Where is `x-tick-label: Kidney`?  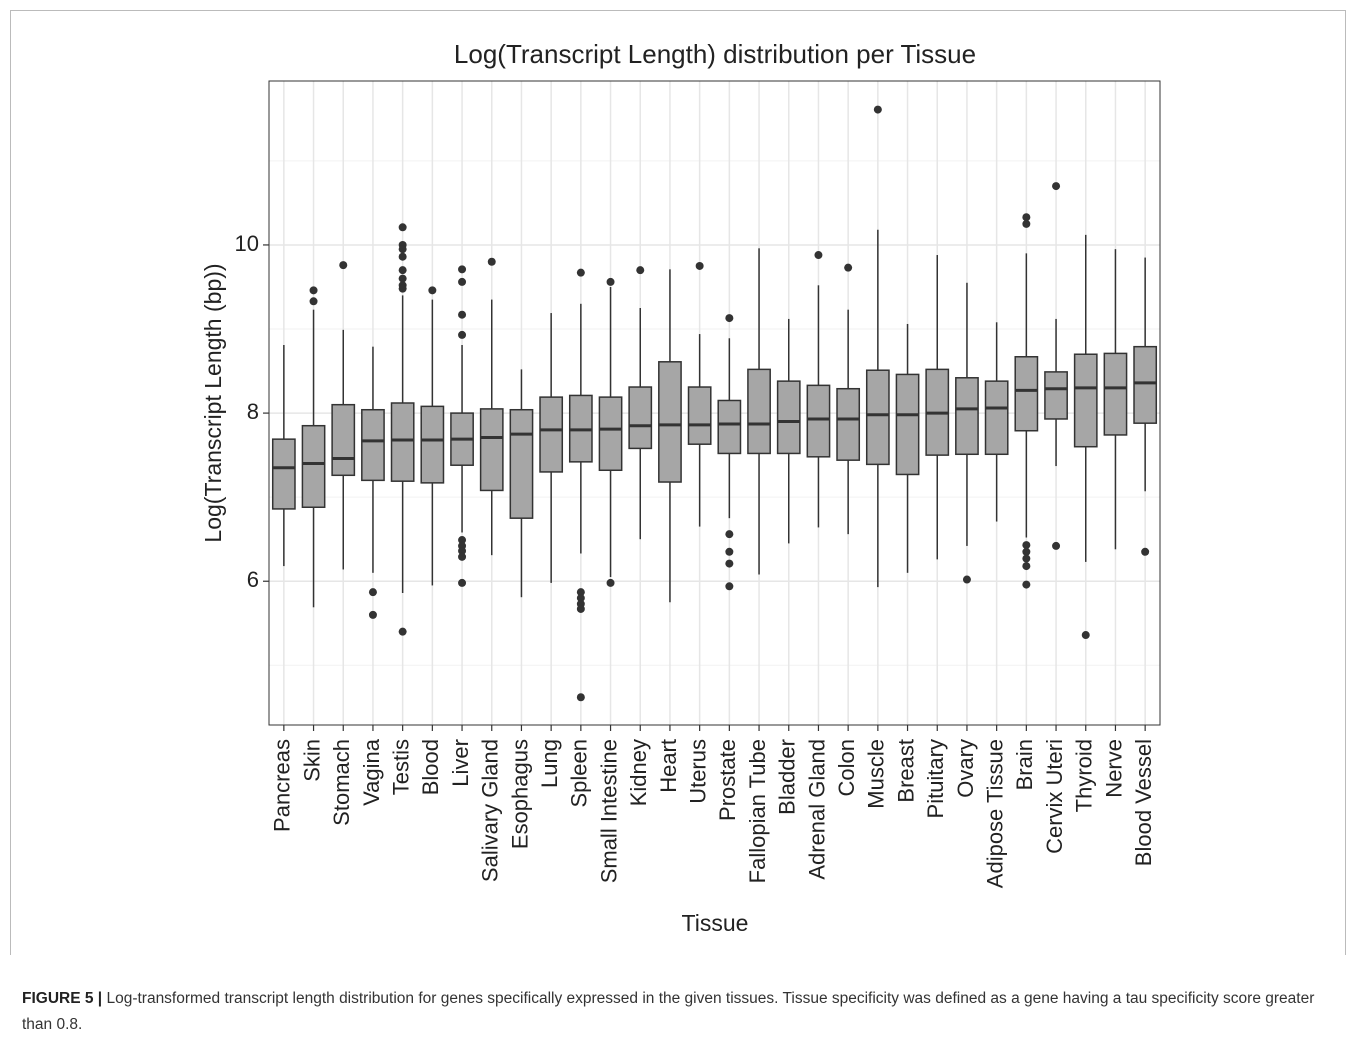 x-tick-label: Kidney is located at coordinates (638, 772).